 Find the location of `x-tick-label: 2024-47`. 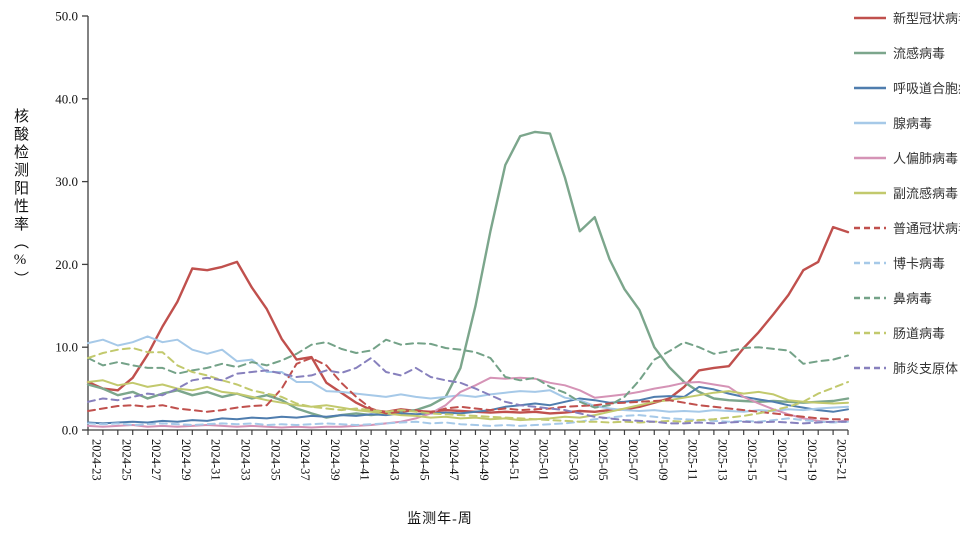

x-tick-label: 2024-47 is located at coordinates (454, 460).